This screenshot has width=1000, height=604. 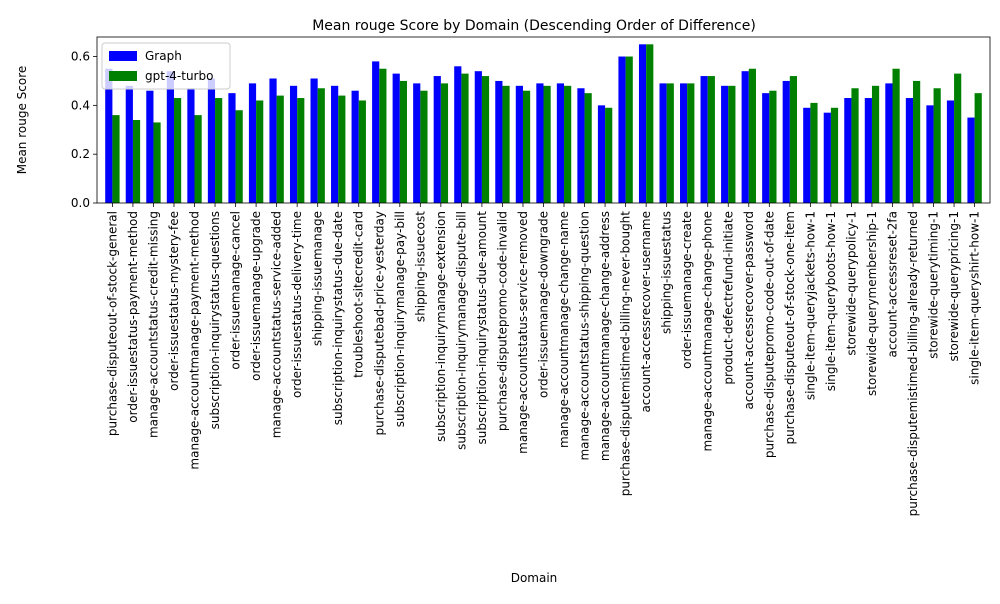 What do you see at coordinates (123, 76) in the screenshot?
I see `legend-swatch-gpt-4-turbo` at bounding box center [123, 76].